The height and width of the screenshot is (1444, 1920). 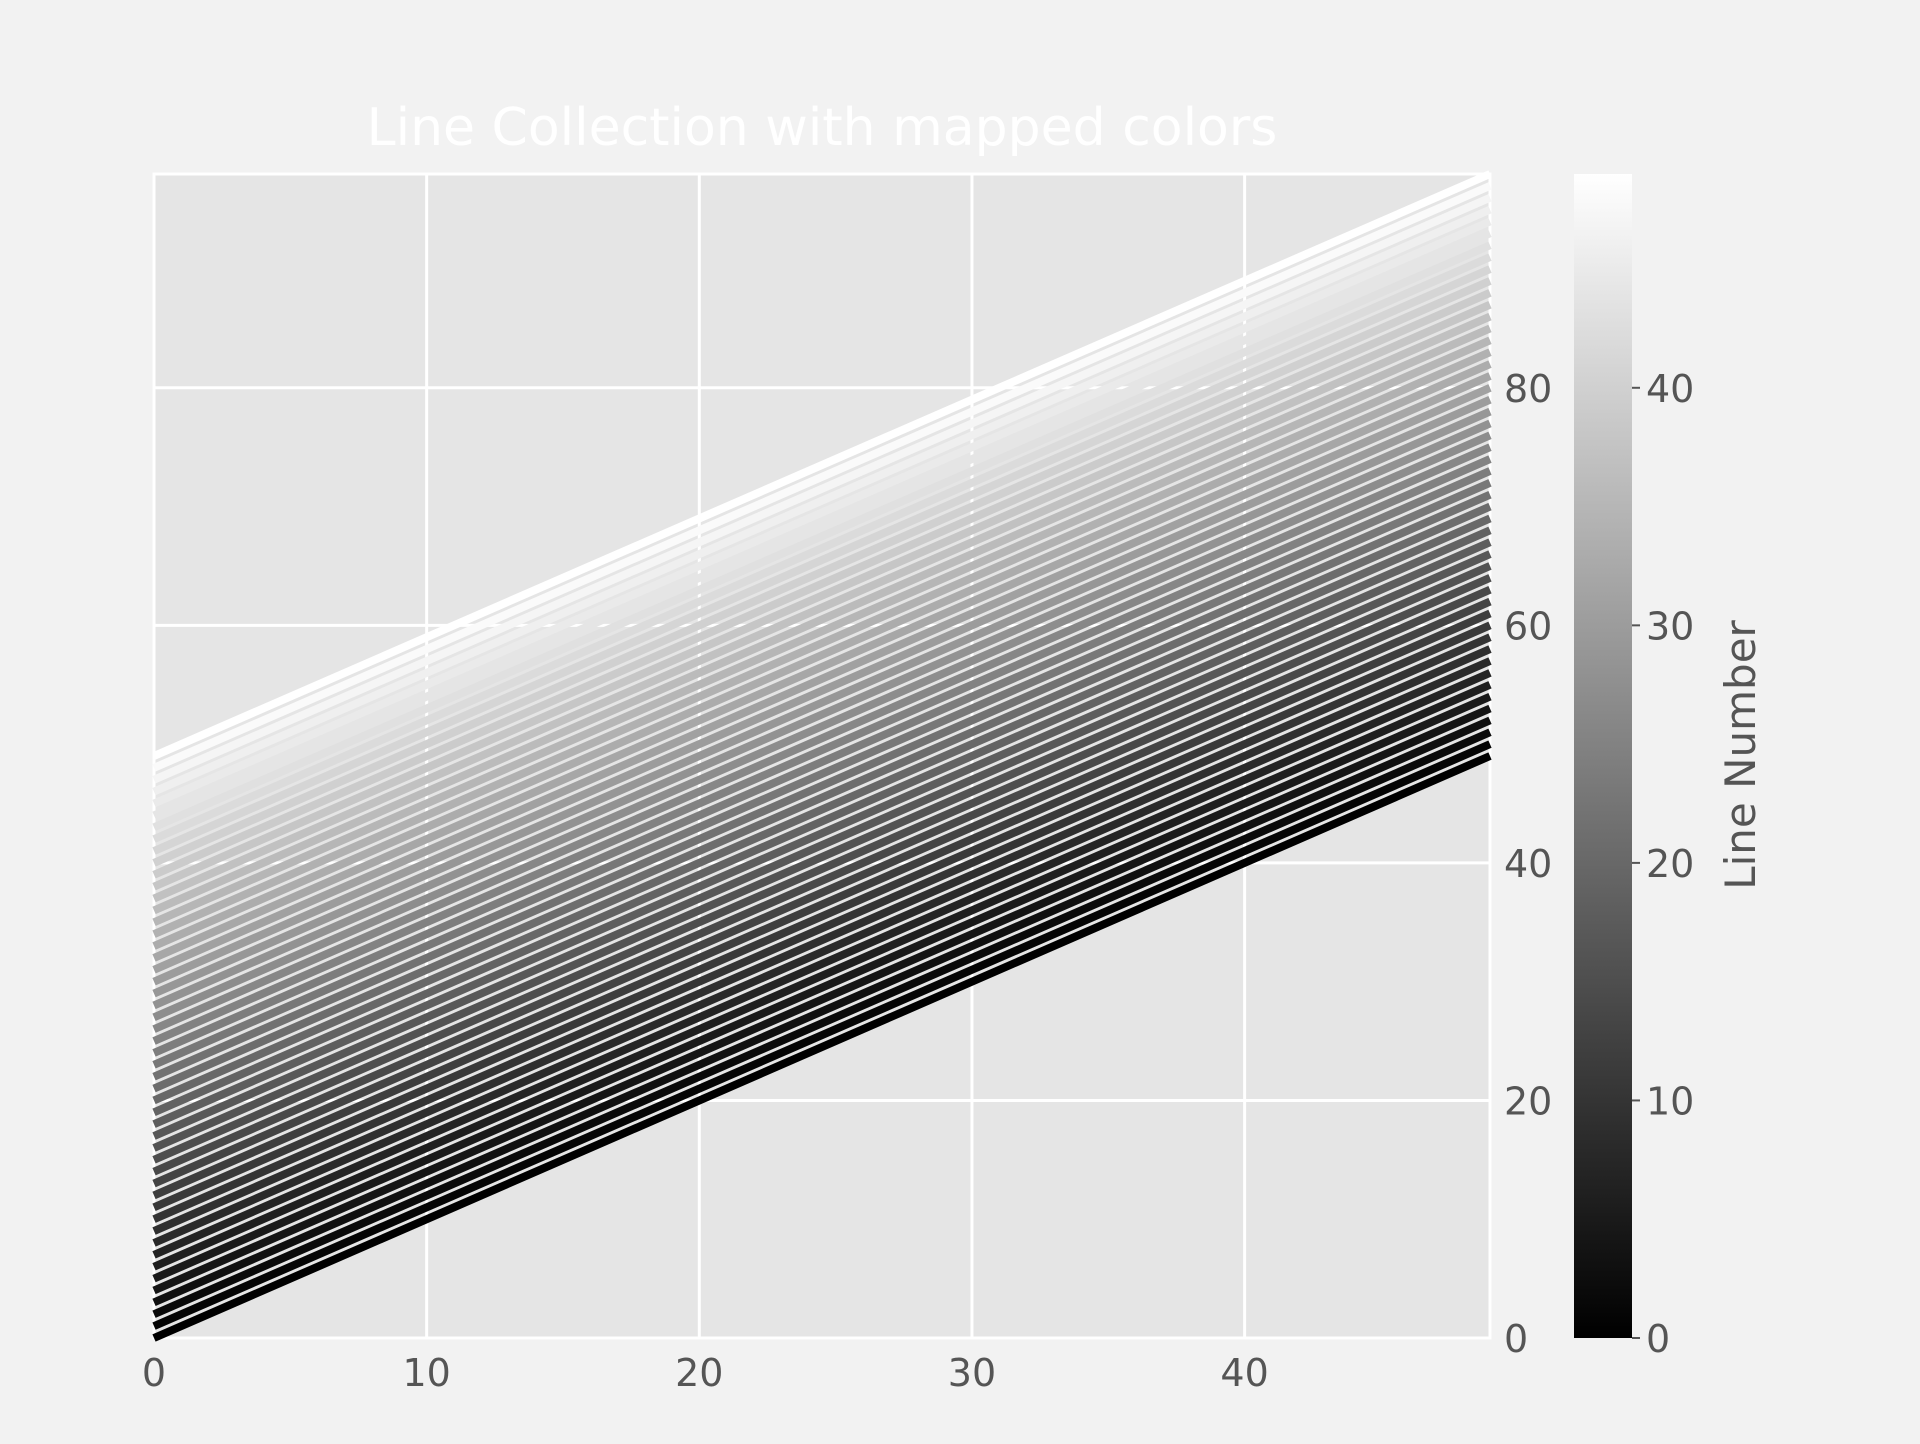 What do you see at coordinates (972, 1373) in the screenshot?
I see `x-tick-label: 30` at bounding box center [972, 1373].